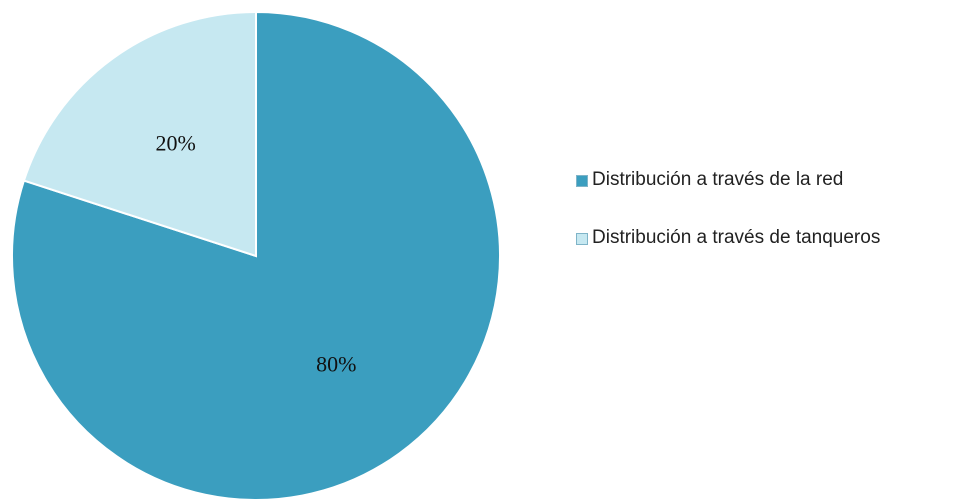 This screenshot has width=980, height=502. What do you see at coordinates (139, 134) in the screenshot?
I see `pie-slice` at bounding box center [139, 134].